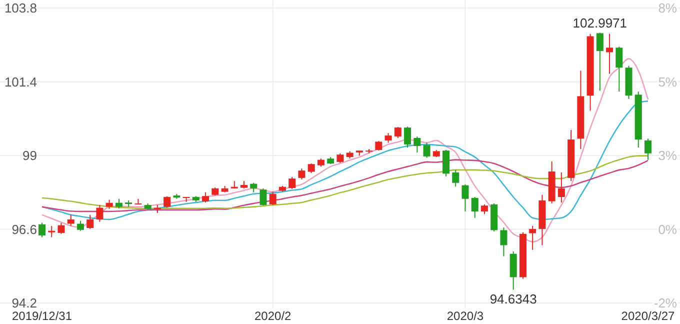  I want to click on y-tick-label: 103.8, so click(20, 8).